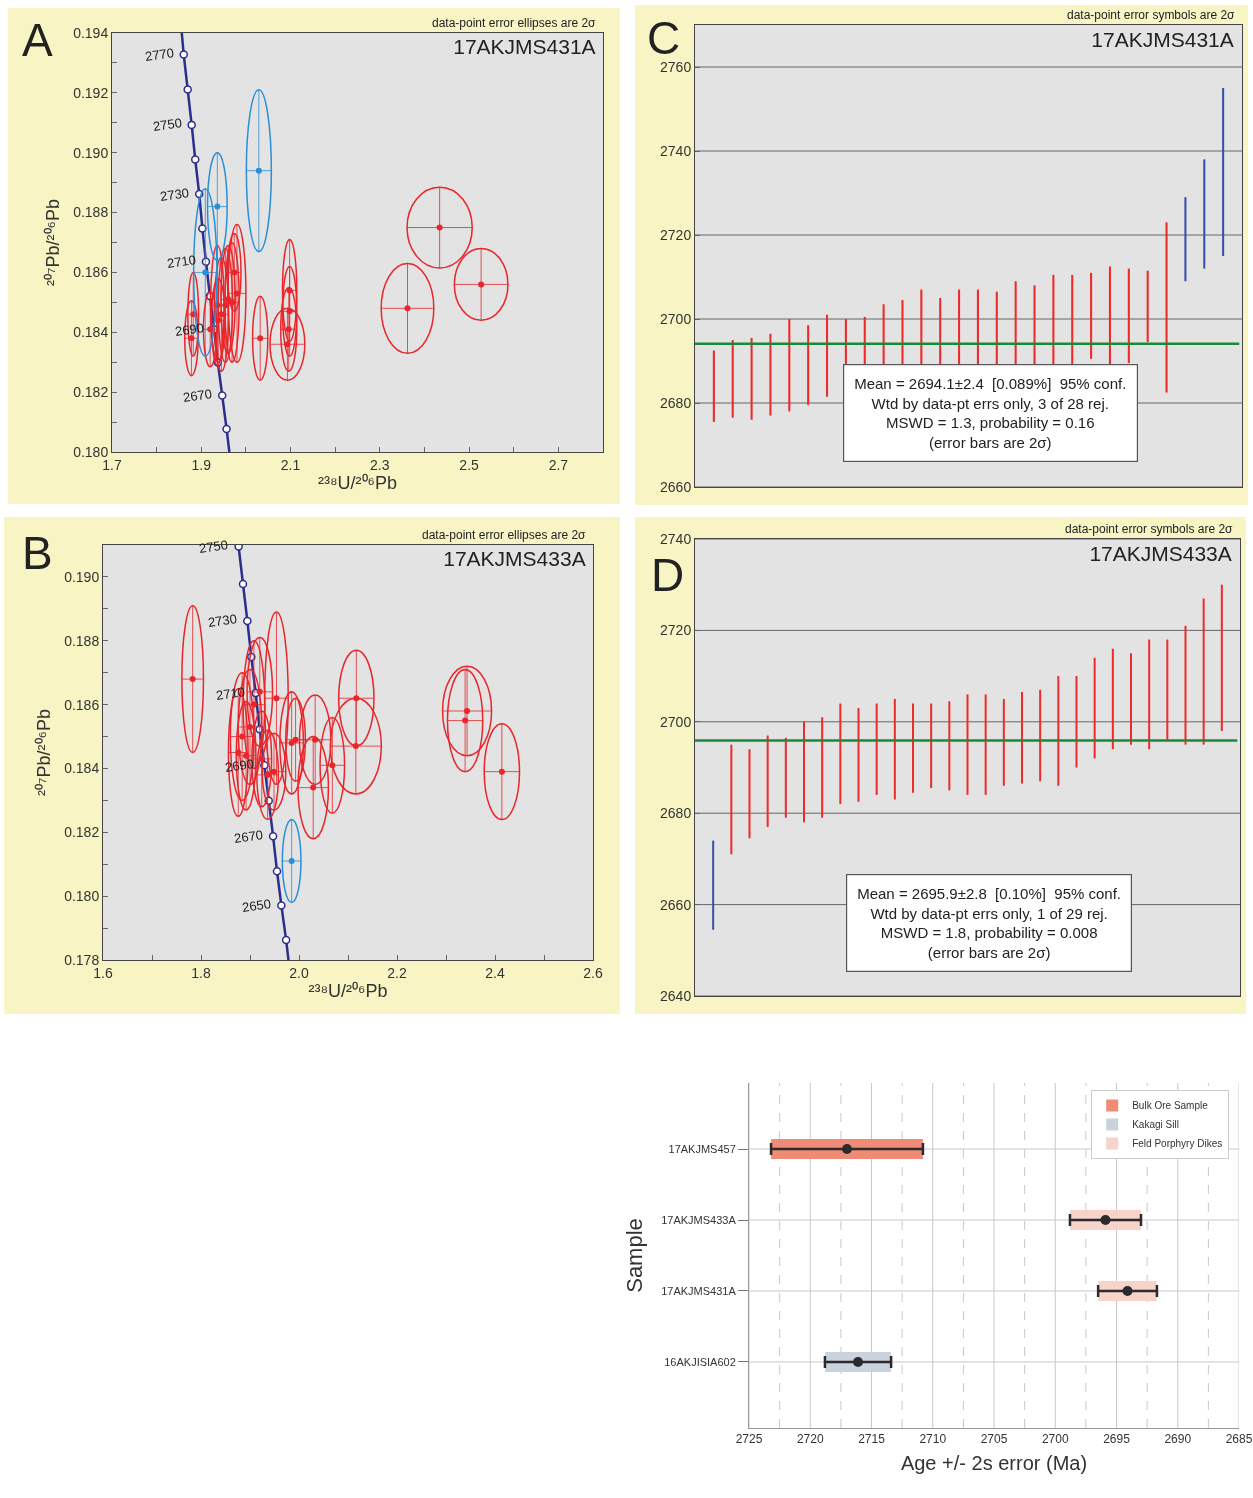  What do you see at coordinates (699, 1290) in the screenshot?
I see `y-tick-label: 17AKJMS431A` at bounding box center [699, 1290].